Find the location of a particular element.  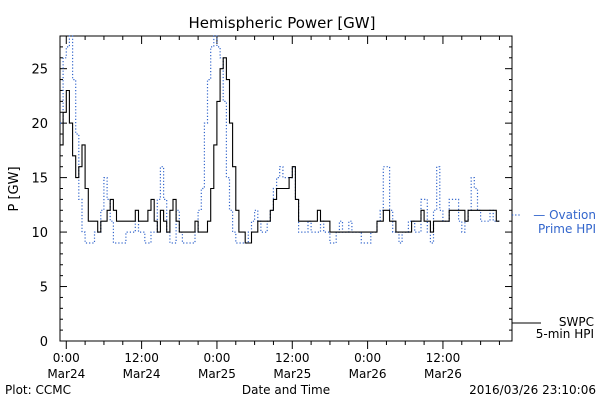

plot-credit: Plot: CCMC is located at coordinates (38, 390).